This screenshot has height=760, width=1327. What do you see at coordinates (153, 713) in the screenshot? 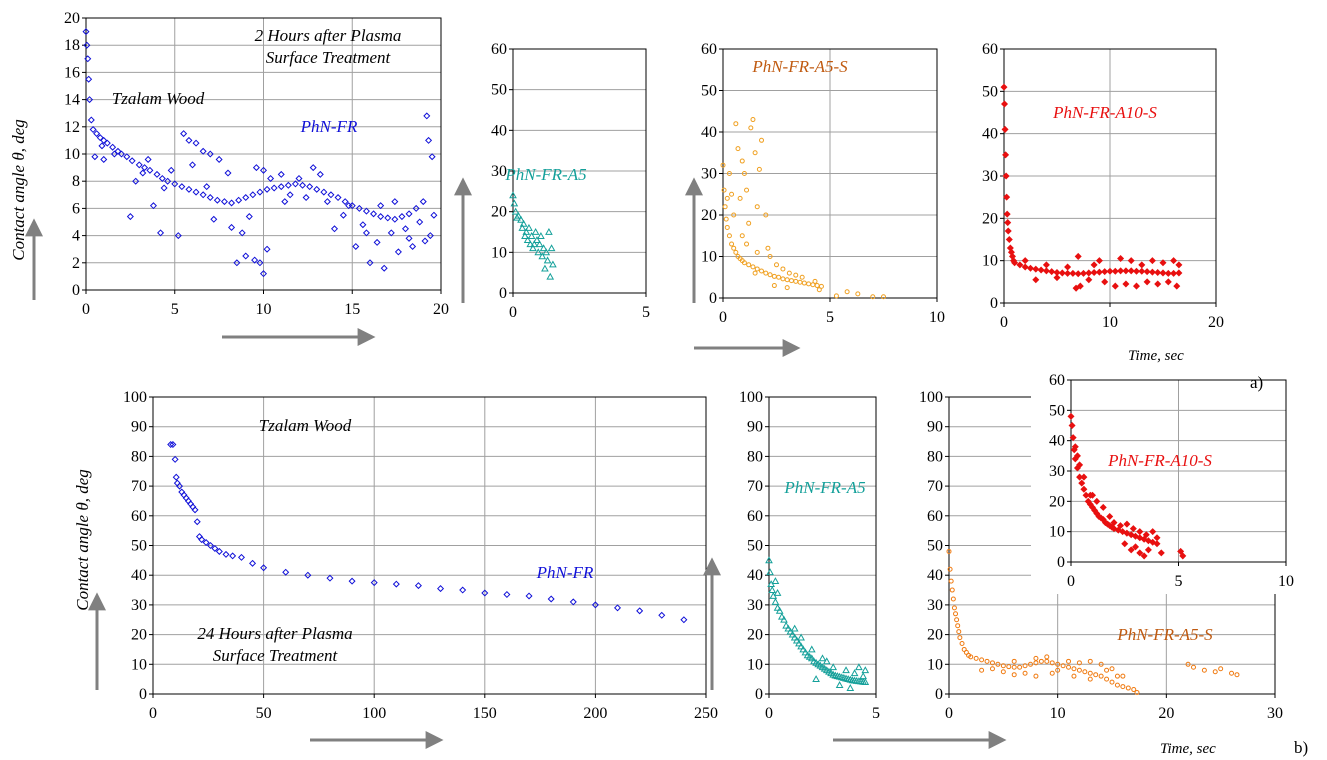
I see `x-tick-label: 0` at bounding box center [153, 713].